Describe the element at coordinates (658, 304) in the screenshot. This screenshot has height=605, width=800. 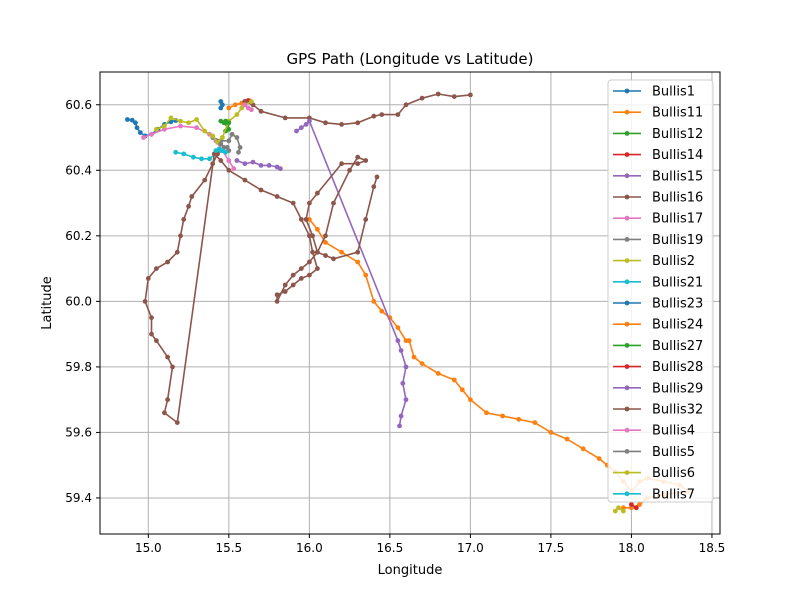
I see `legend-entry: Bullis23` at that location.